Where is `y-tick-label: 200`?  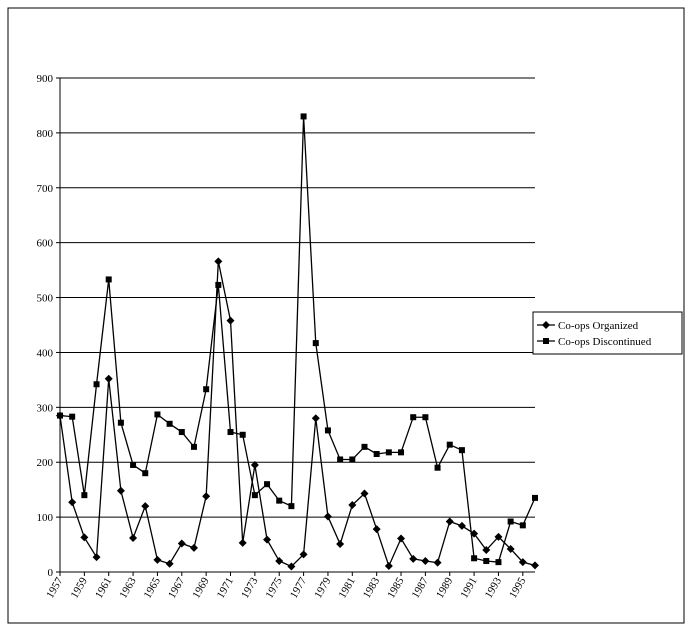
y-tick-label: 200 is located at coordinates (45, 463).